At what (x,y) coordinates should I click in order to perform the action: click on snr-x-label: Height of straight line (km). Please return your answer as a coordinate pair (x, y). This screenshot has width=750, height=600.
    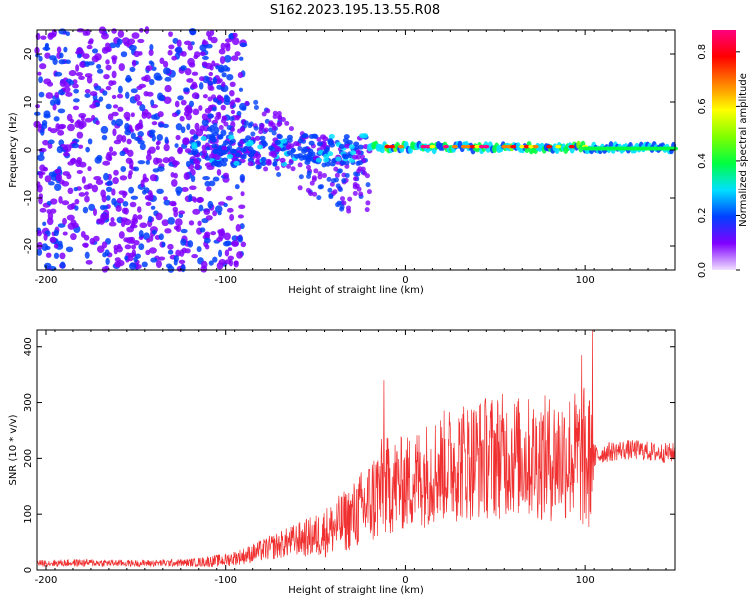
    Looking at the image, I should click on (356, 590).